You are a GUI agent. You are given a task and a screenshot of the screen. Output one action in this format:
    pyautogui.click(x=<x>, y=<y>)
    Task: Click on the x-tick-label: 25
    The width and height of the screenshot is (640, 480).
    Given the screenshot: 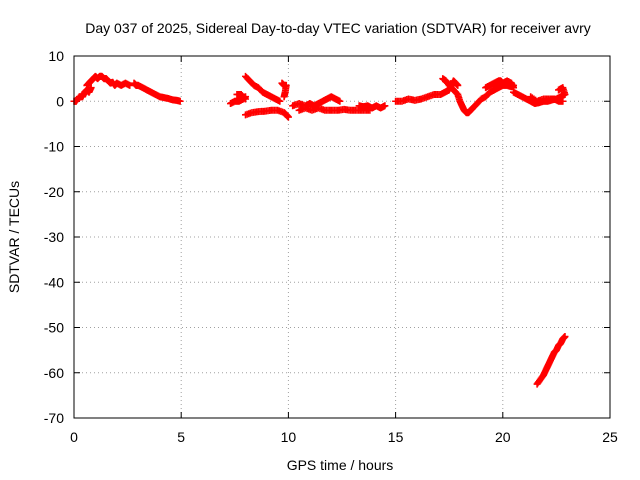 What is the action you would take?
    pyautogui.click(x=610, y=437)
    